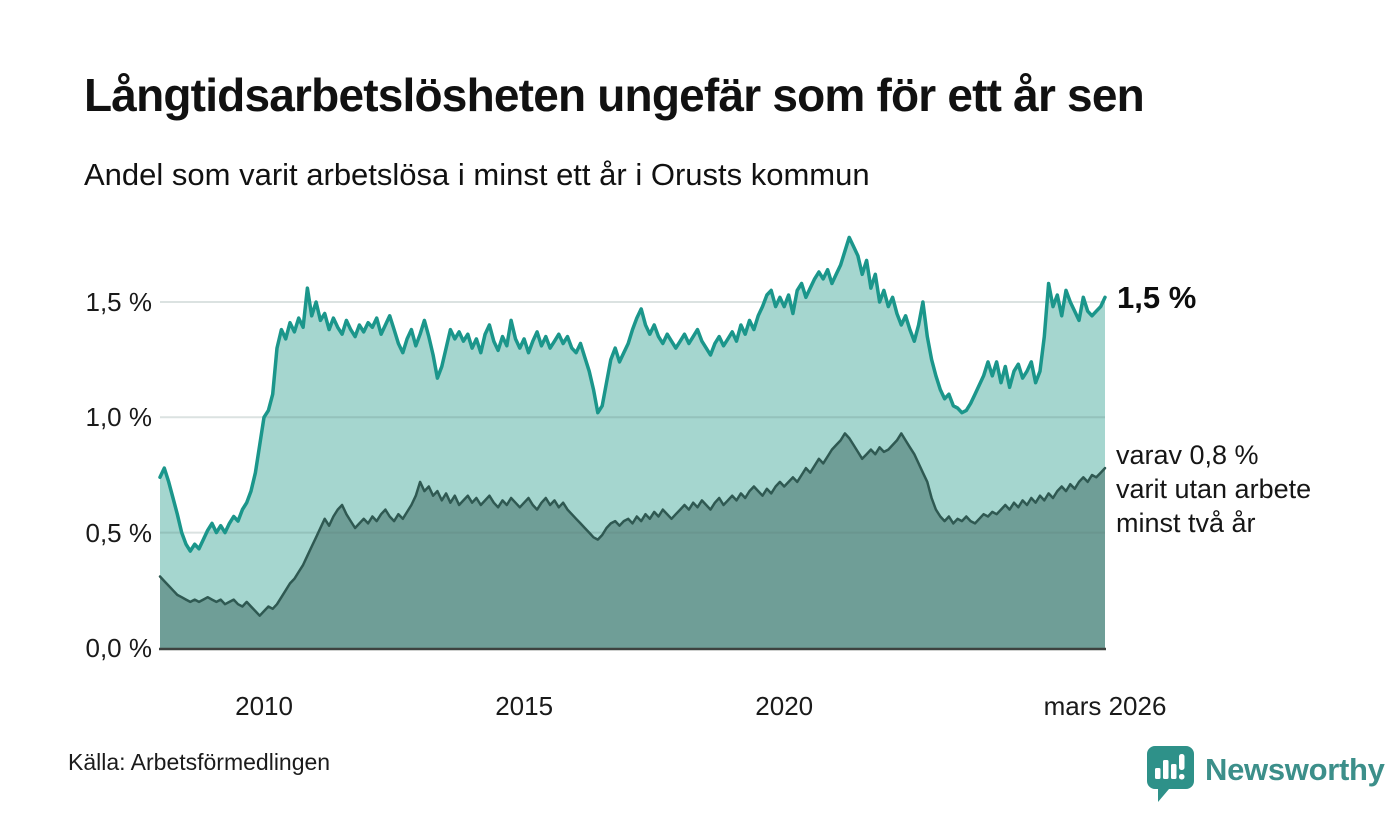 Image resolution: width=1400 pixels, height=840 pixels. I want to click on x-tick-label: 2015, so click(524, 706).